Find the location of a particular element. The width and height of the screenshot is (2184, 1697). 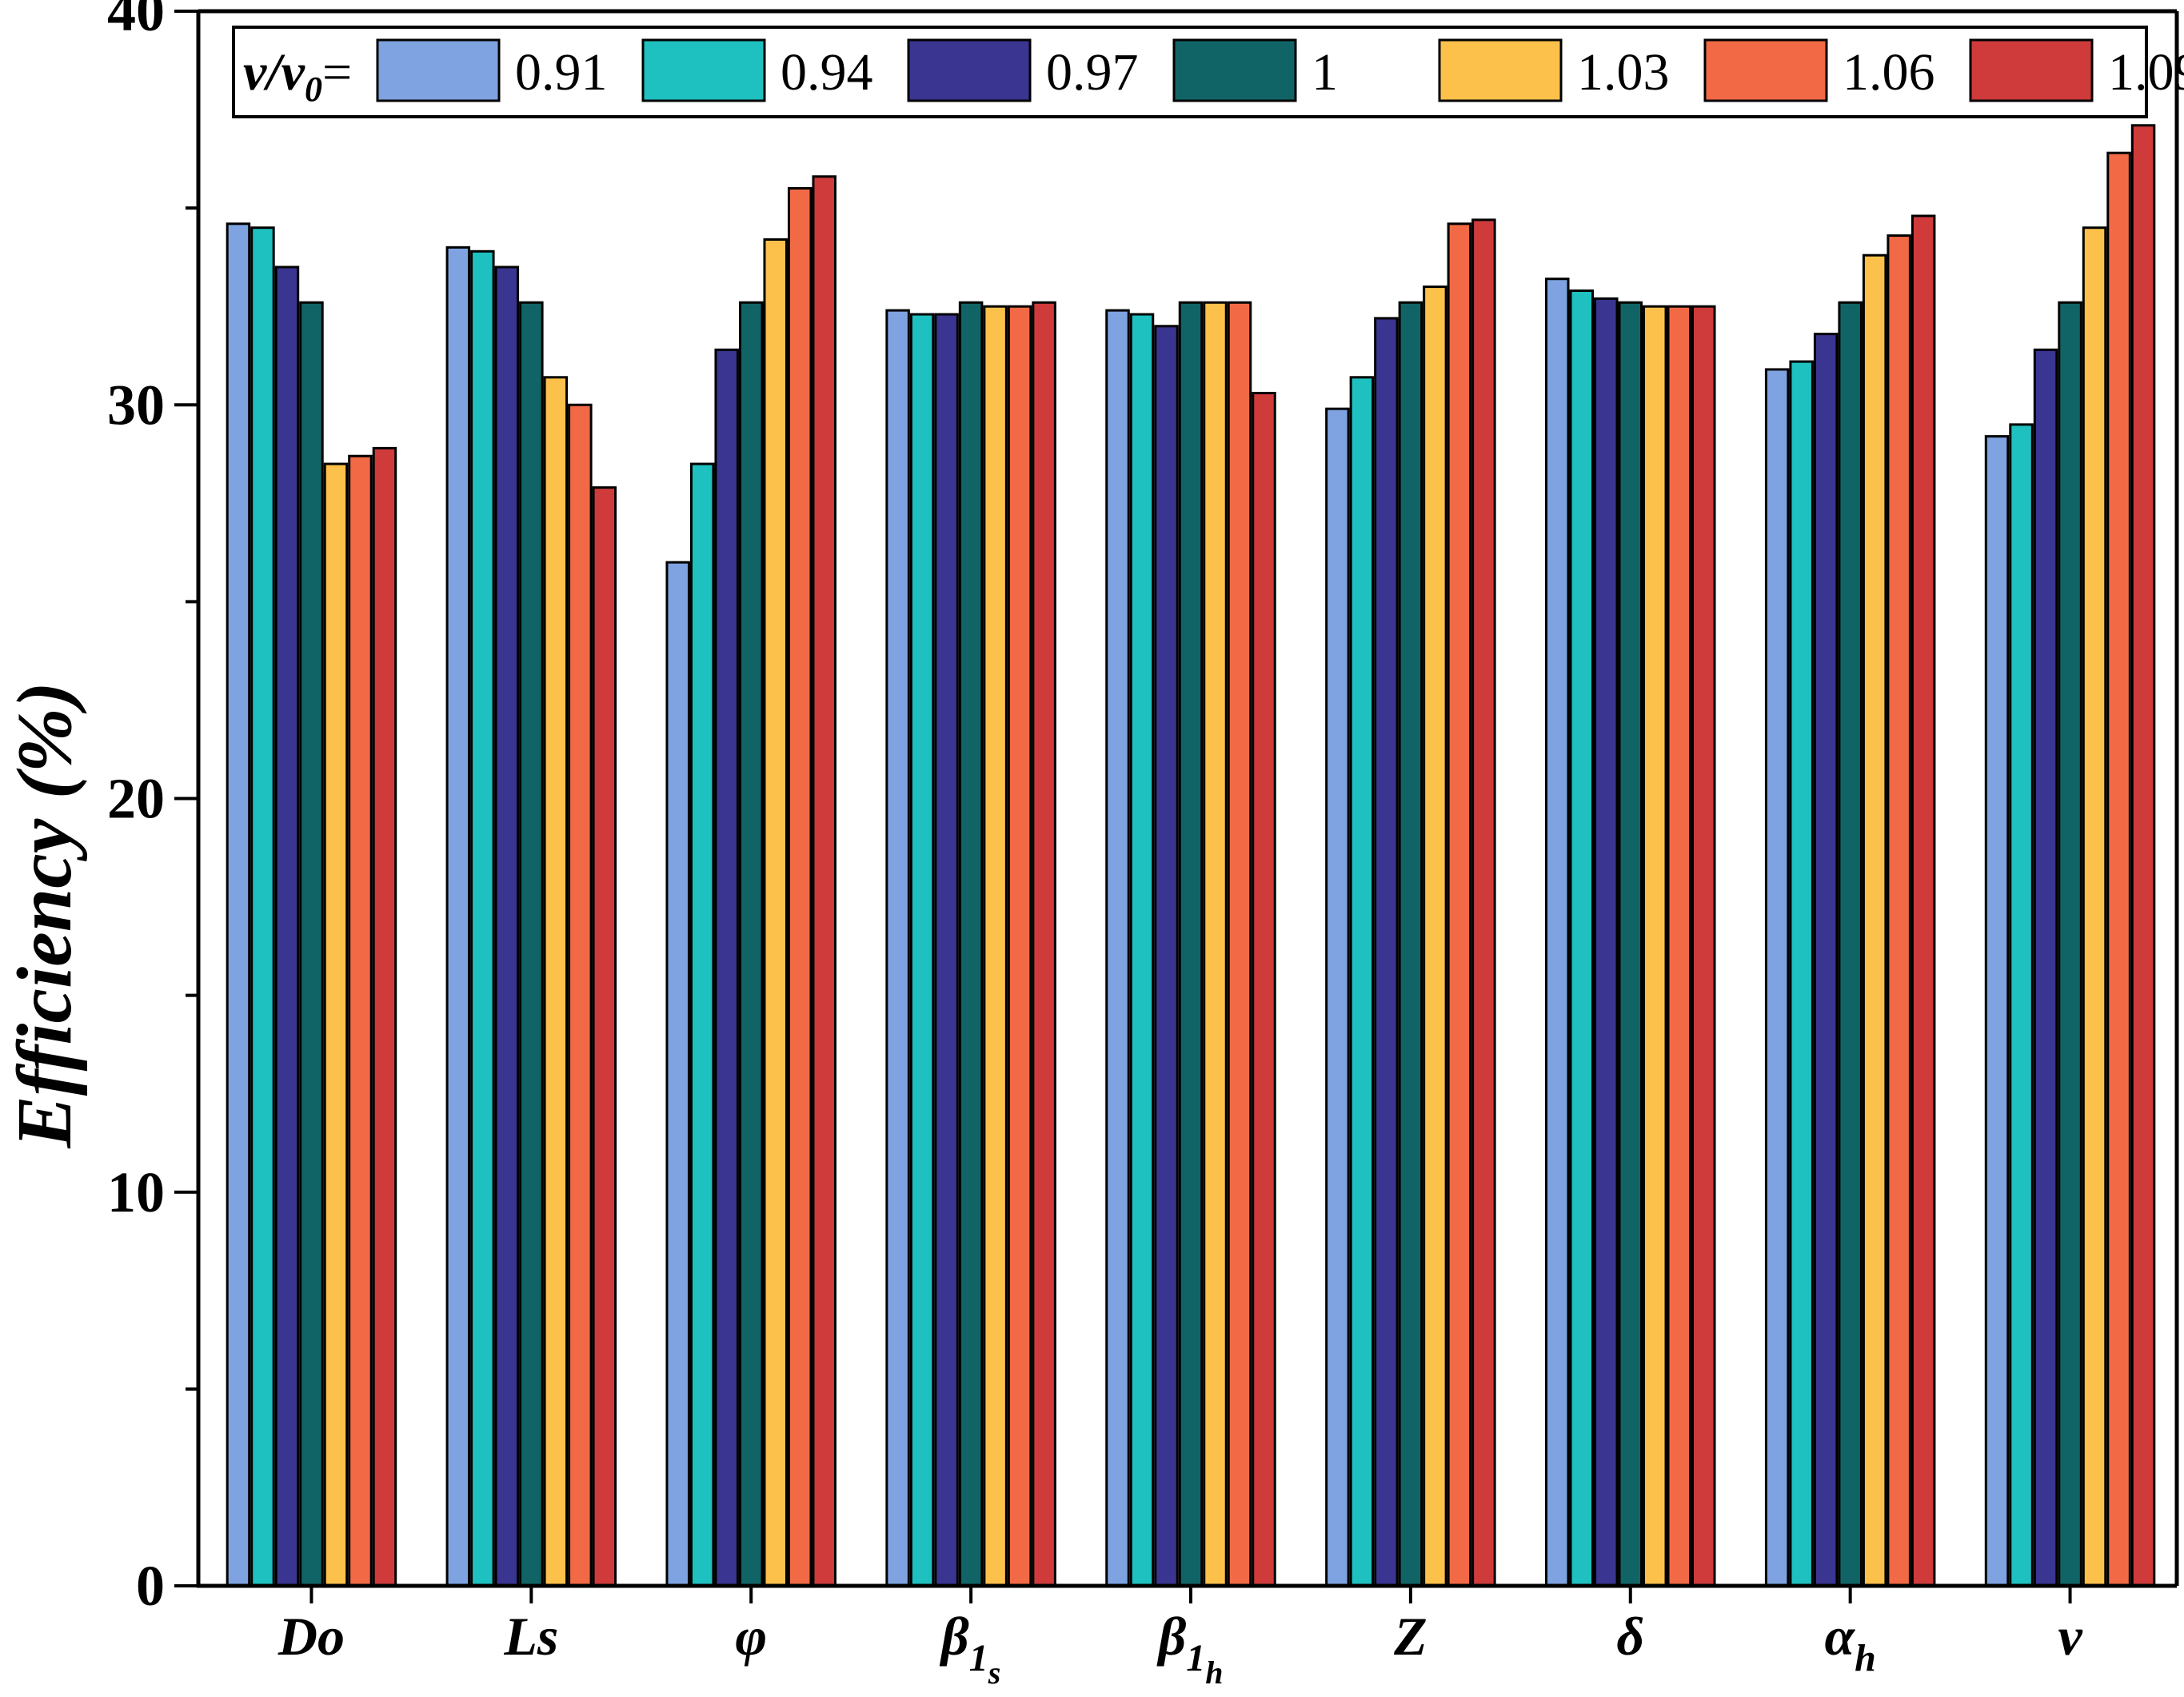

bar-1_09-cat7 is located at coordinates (1923, 900).